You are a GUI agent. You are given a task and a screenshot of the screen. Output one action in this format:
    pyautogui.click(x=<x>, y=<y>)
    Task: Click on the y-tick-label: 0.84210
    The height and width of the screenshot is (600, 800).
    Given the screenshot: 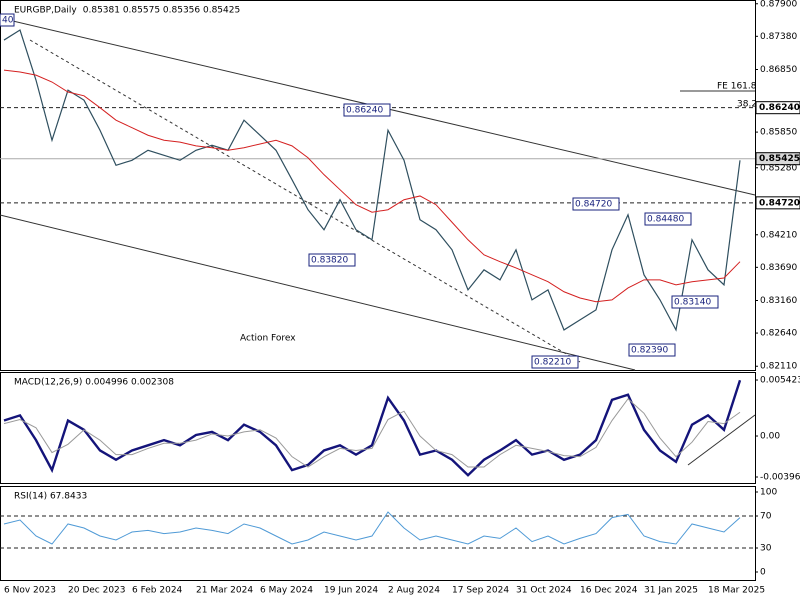 What is the action you would take?
    pyautogui.click(x=778, y=235)
    